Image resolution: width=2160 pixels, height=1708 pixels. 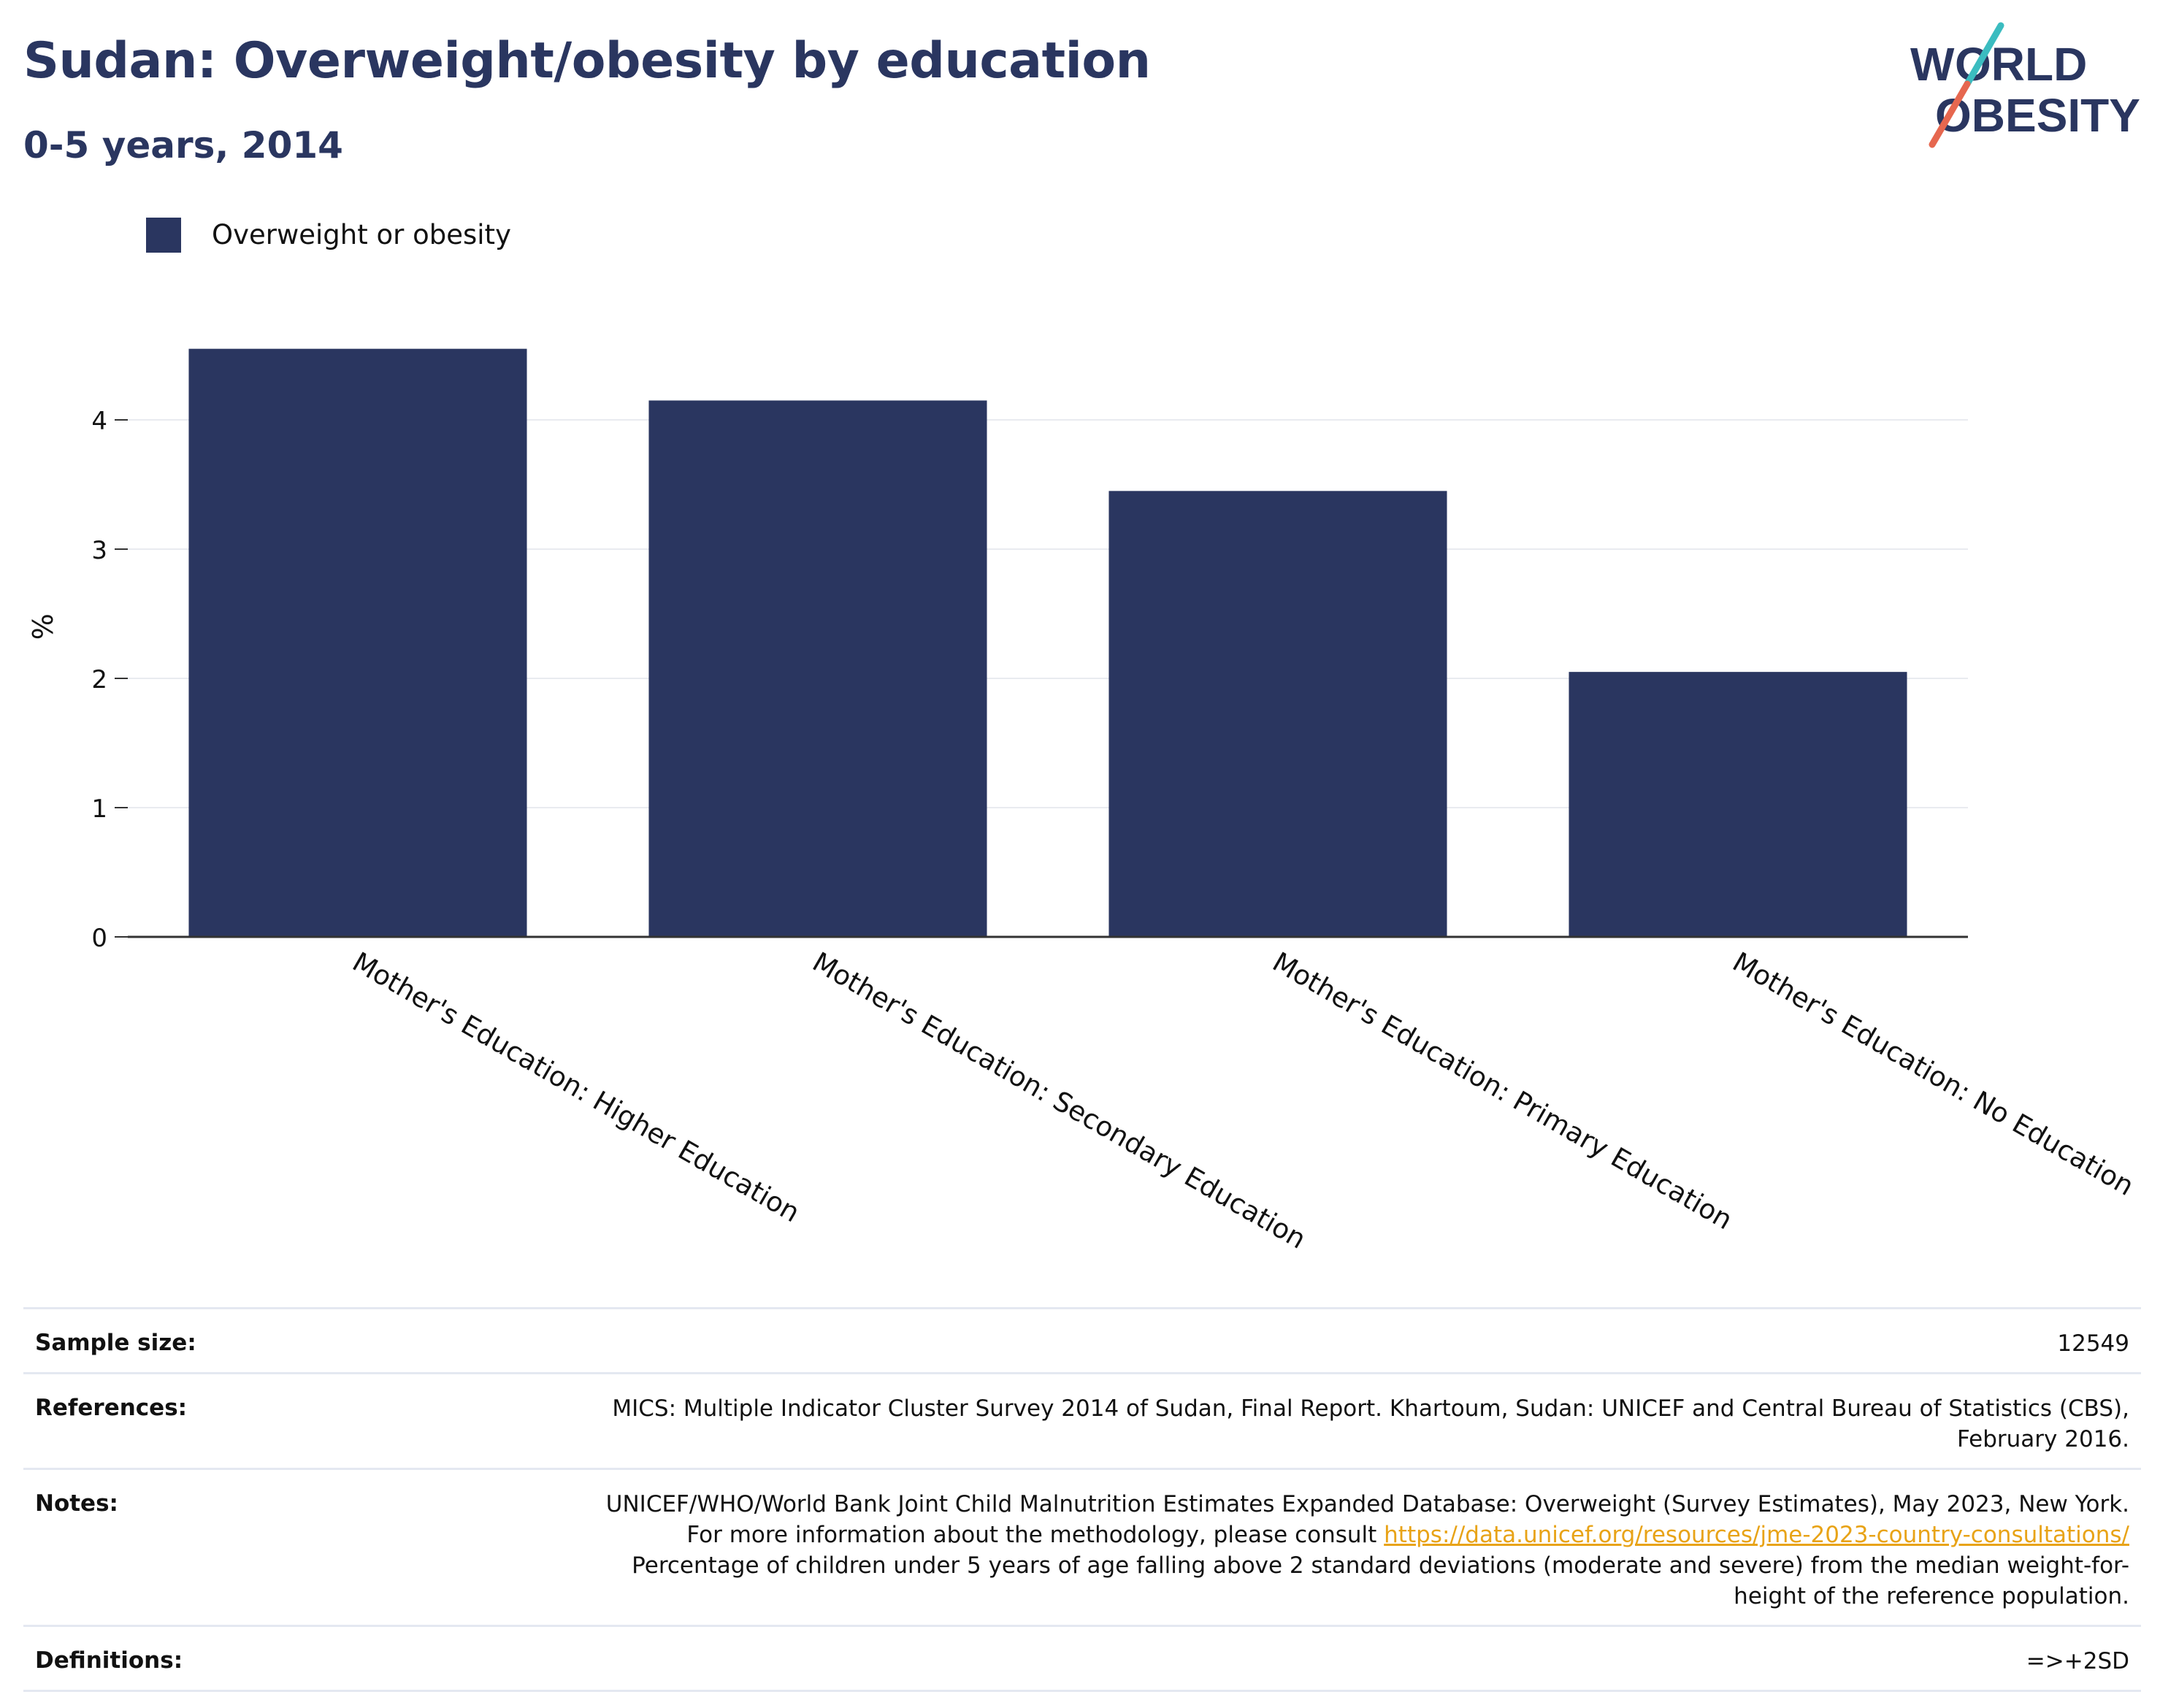 I want to click on svg-text: OBESITY, so click(x=2037, y=115).